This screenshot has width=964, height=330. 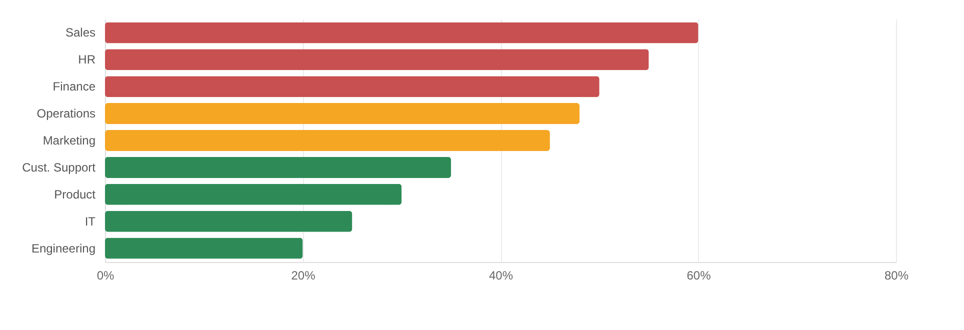 I want to click on y-tick-label: Cust. Support, so click(x=59, y=167).